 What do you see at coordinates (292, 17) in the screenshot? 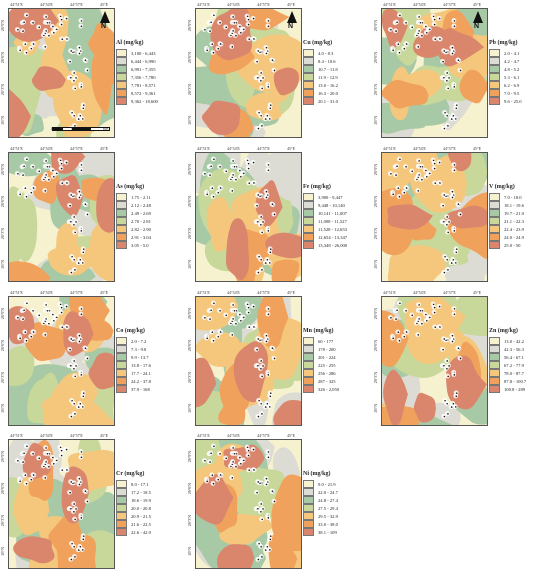
I see `north-arrow-icon` at bounding box center [292, 17].